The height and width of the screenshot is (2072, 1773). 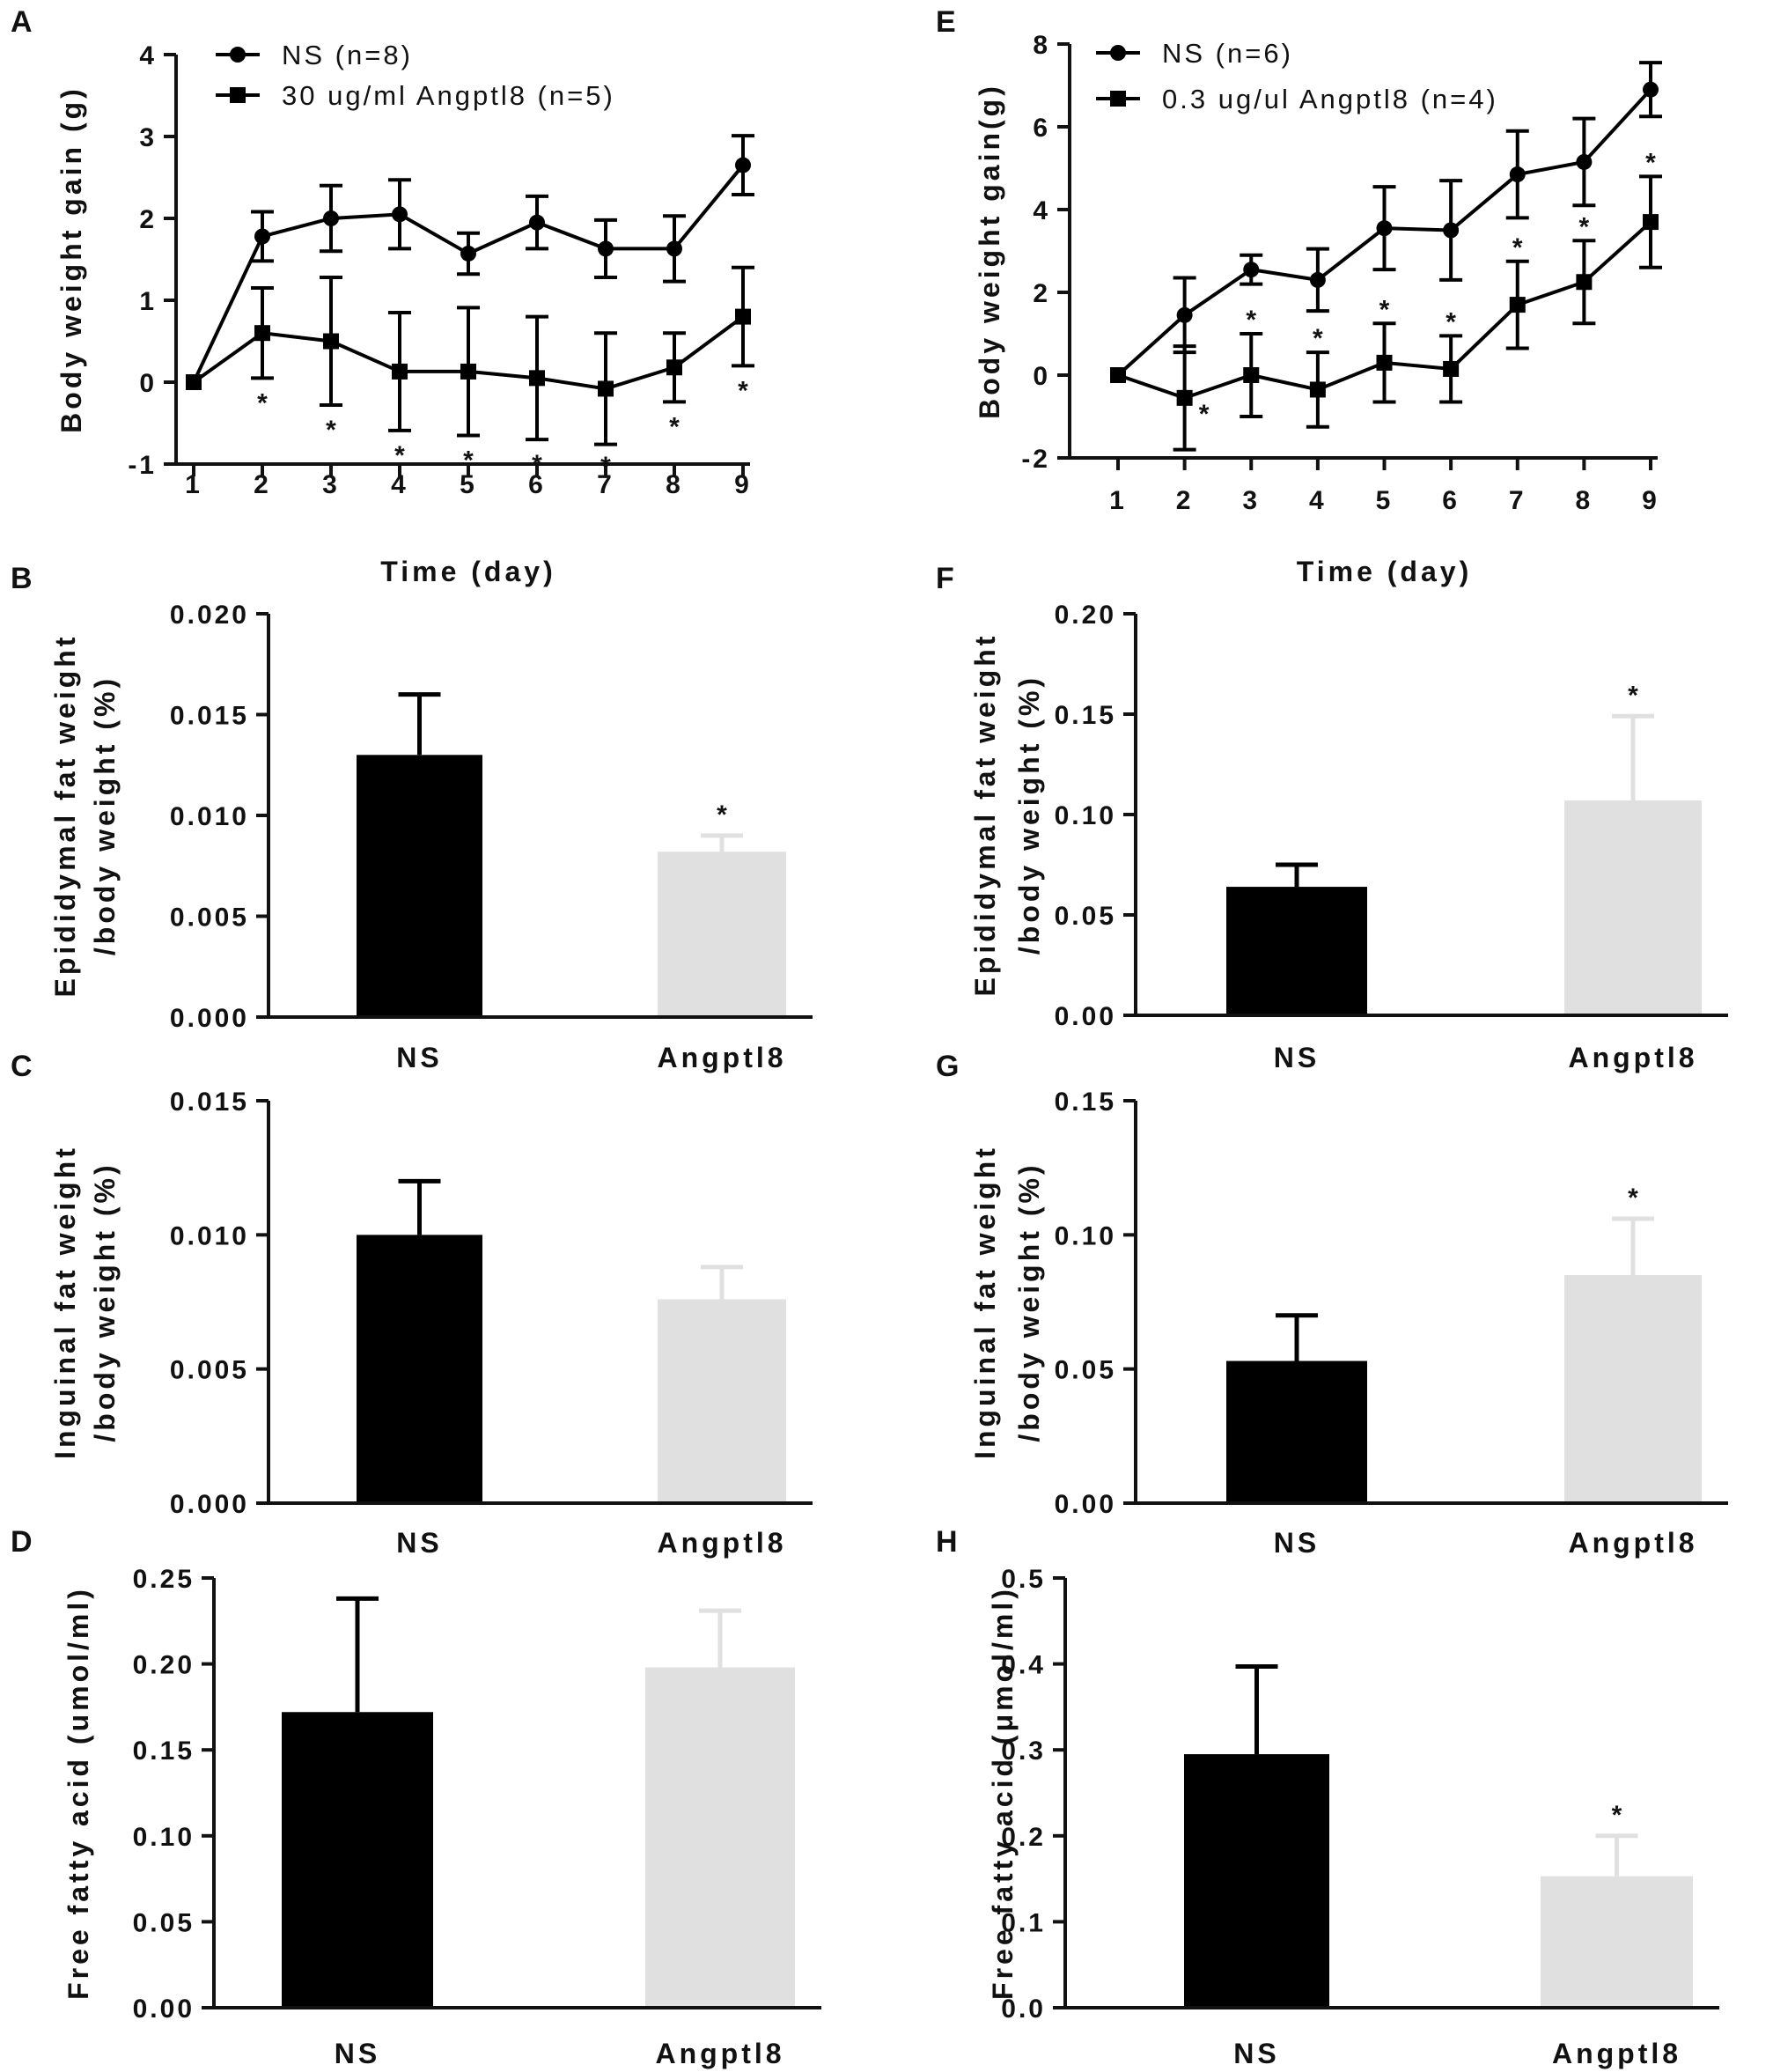 What do you see at coordinates (1023, 1922) in the screenshot?
I see `y-tick-label: 0.1` at bounding box center [1023, 1922].